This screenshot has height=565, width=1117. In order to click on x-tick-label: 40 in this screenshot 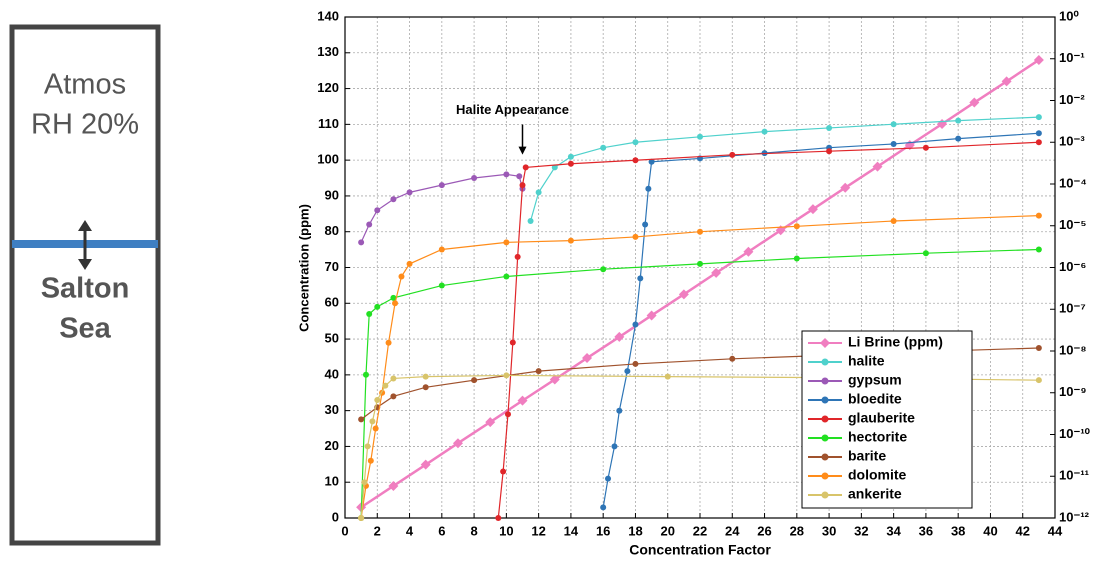, I will do `click(990, 530)`.